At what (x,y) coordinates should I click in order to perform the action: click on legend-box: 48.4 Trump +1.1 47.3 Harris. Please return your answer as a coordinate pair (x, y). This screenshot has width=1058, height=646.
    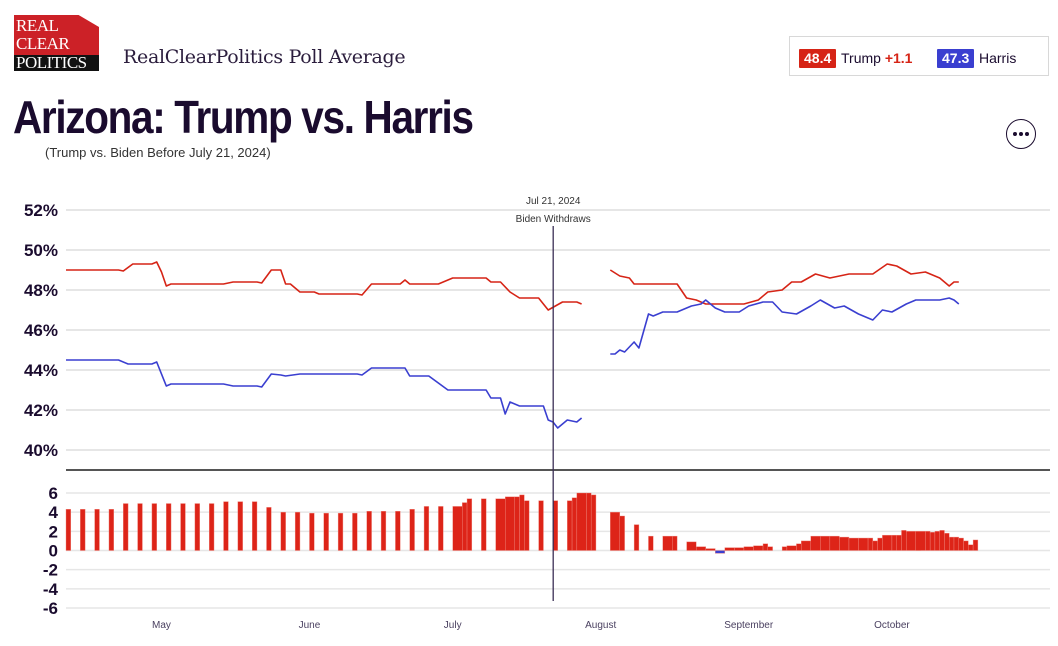
    Looking at the image, I should click on (919, 56).